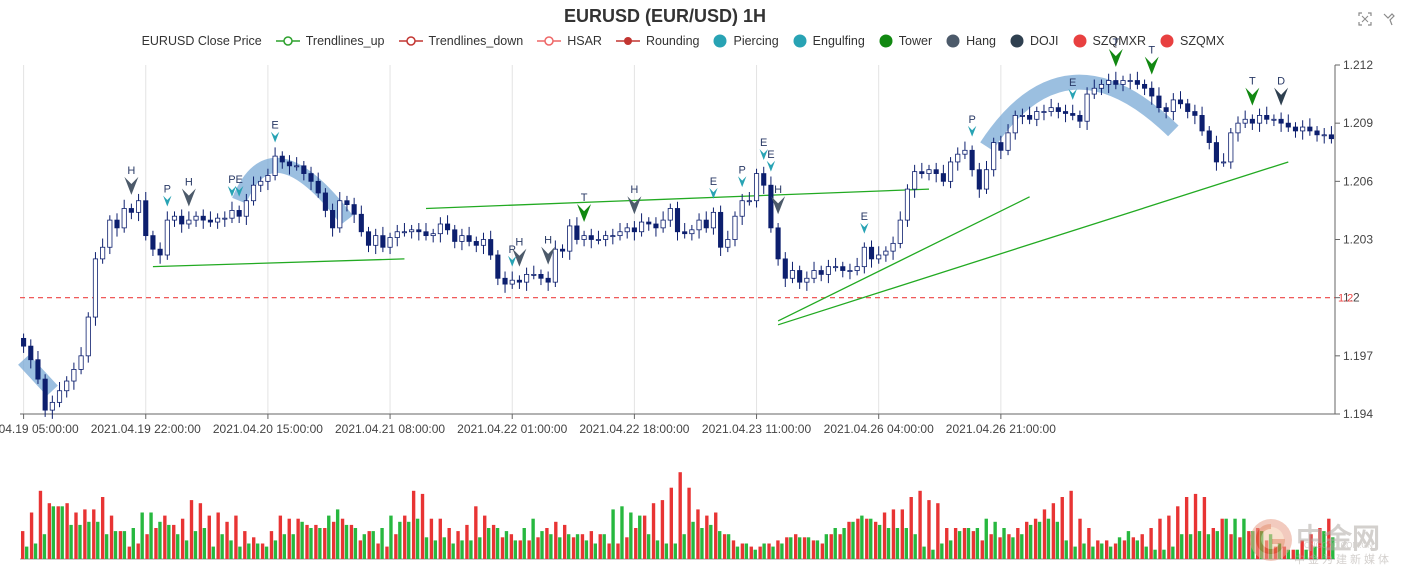 This screenshot has height=575, width=1406. I want to click on y-tick-label: 1.203, so click(1358, 240).